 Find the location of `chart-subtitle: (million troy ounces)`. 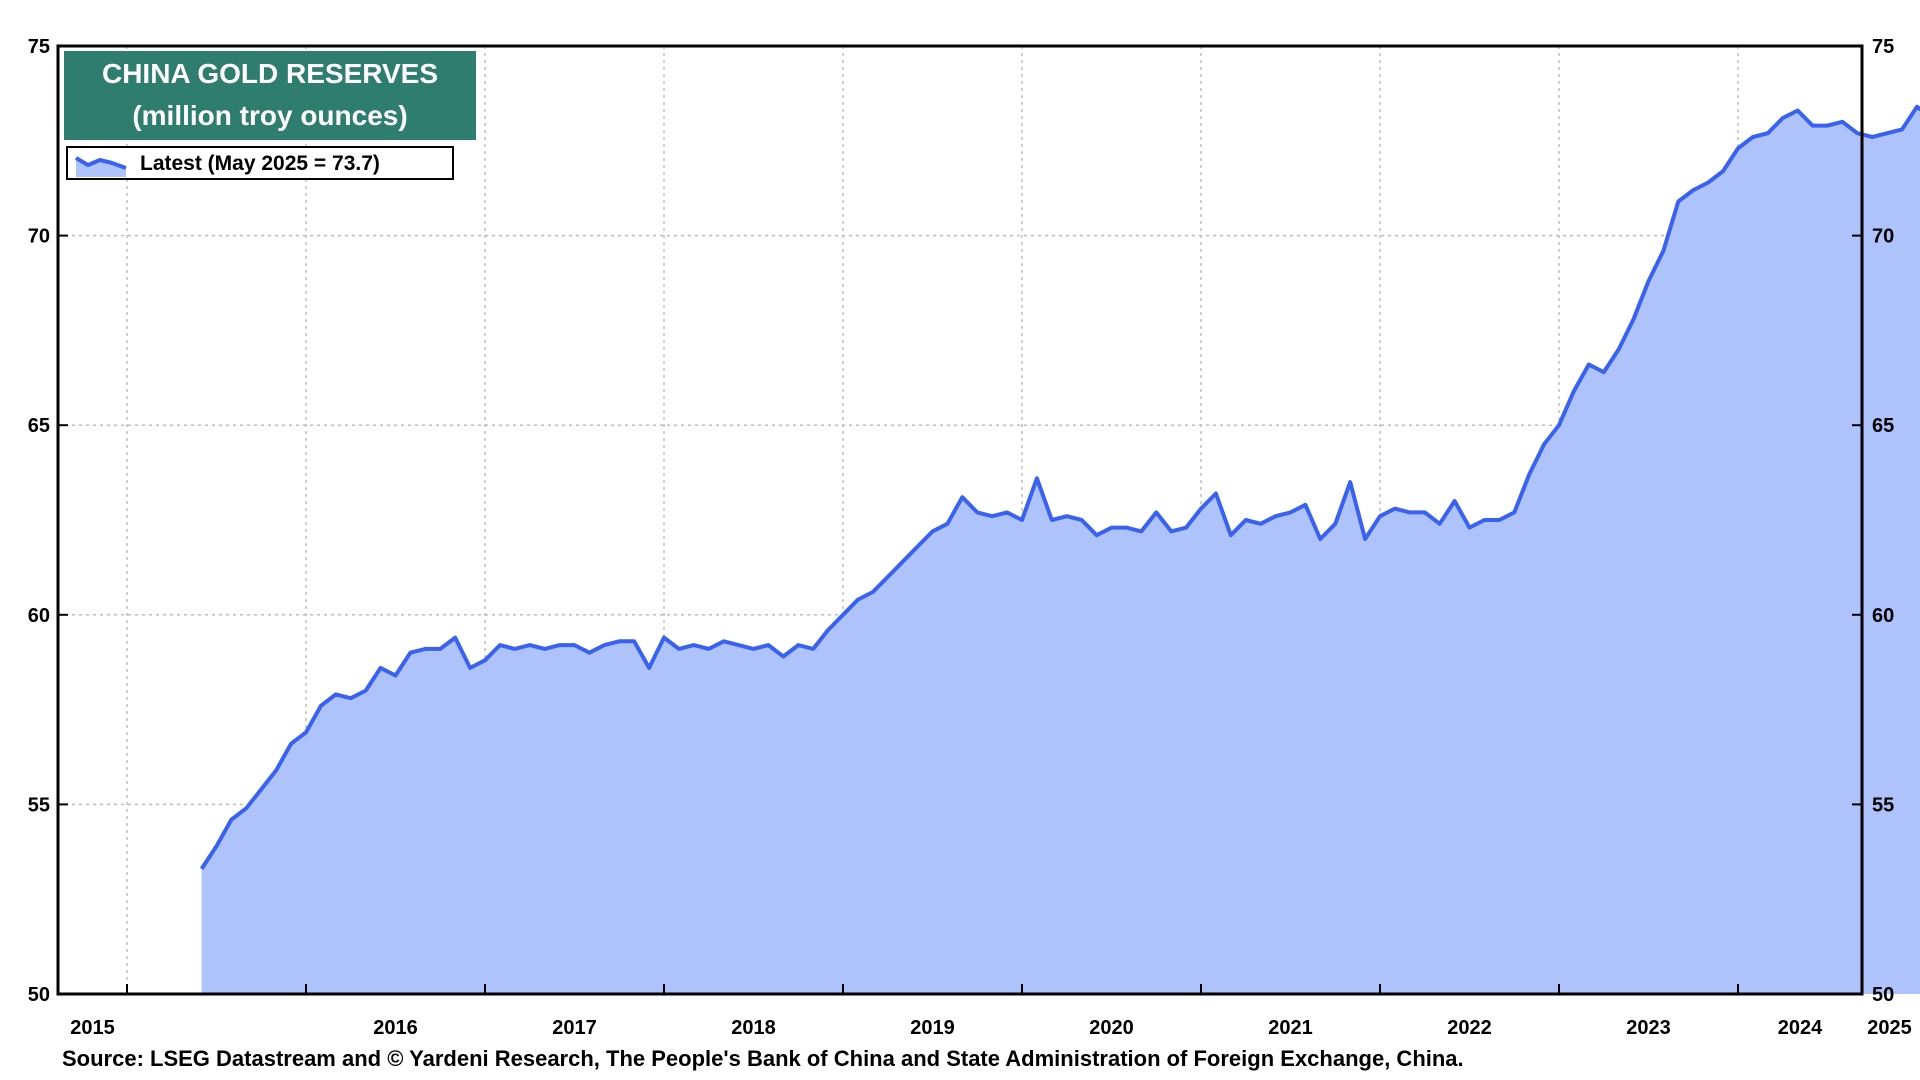

chart-subtitle: (million troy ounces) is located at coordinates (270, 115).